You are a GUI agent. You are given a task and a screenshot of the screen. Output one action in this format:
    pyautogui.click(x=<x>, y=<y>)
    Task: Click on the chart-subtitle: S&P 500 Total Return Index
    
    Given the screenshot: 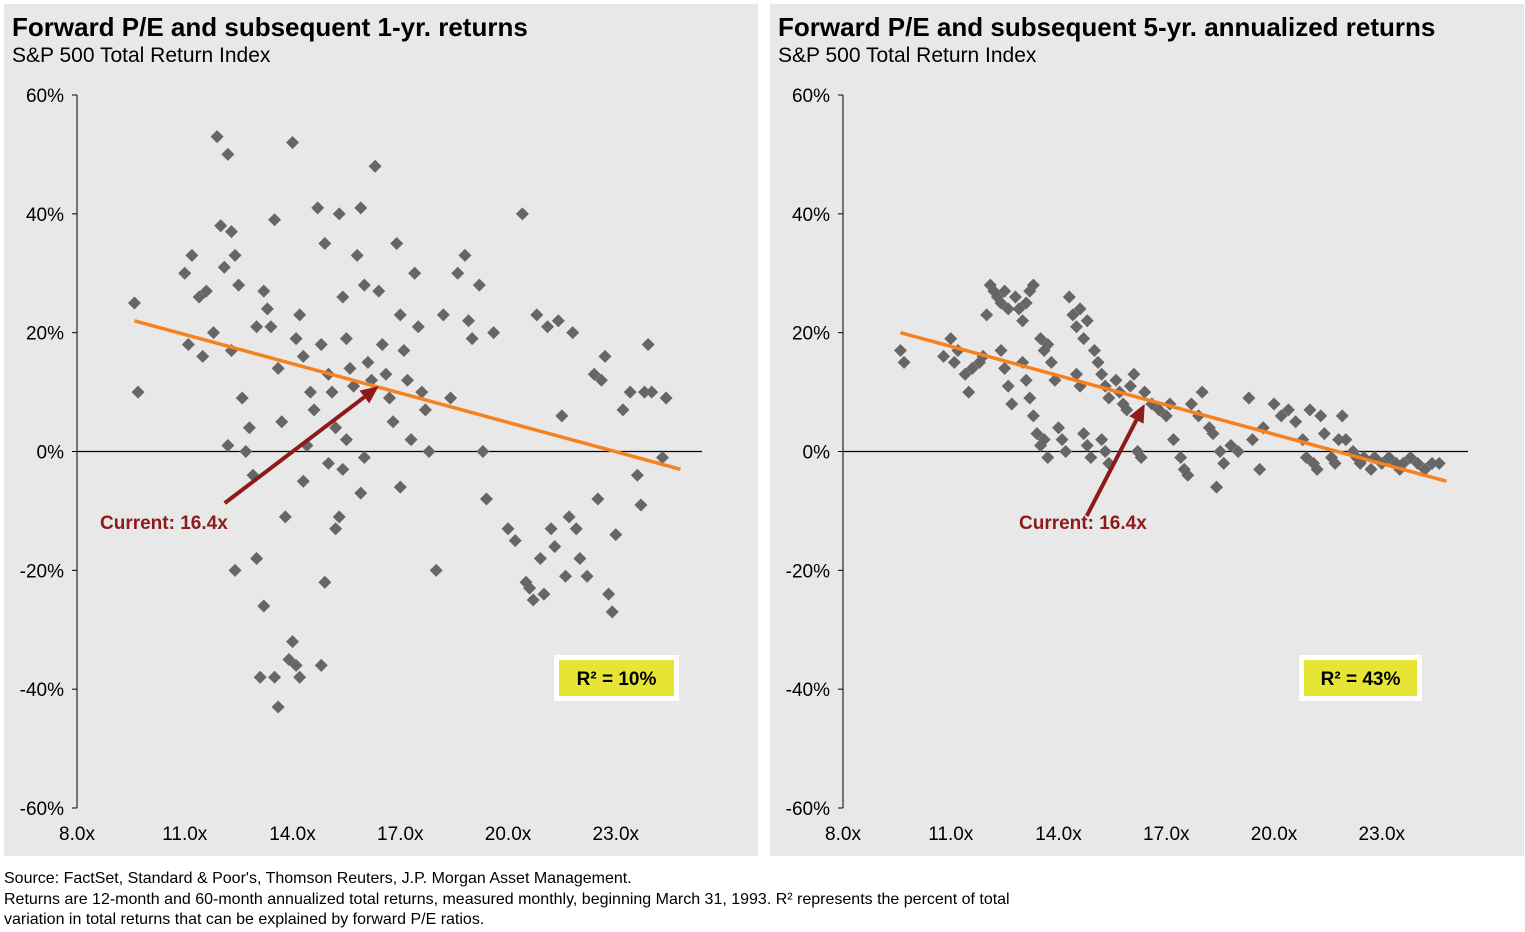 What is the action you would take?
    pyautogui.click(x=141, y=55)
    